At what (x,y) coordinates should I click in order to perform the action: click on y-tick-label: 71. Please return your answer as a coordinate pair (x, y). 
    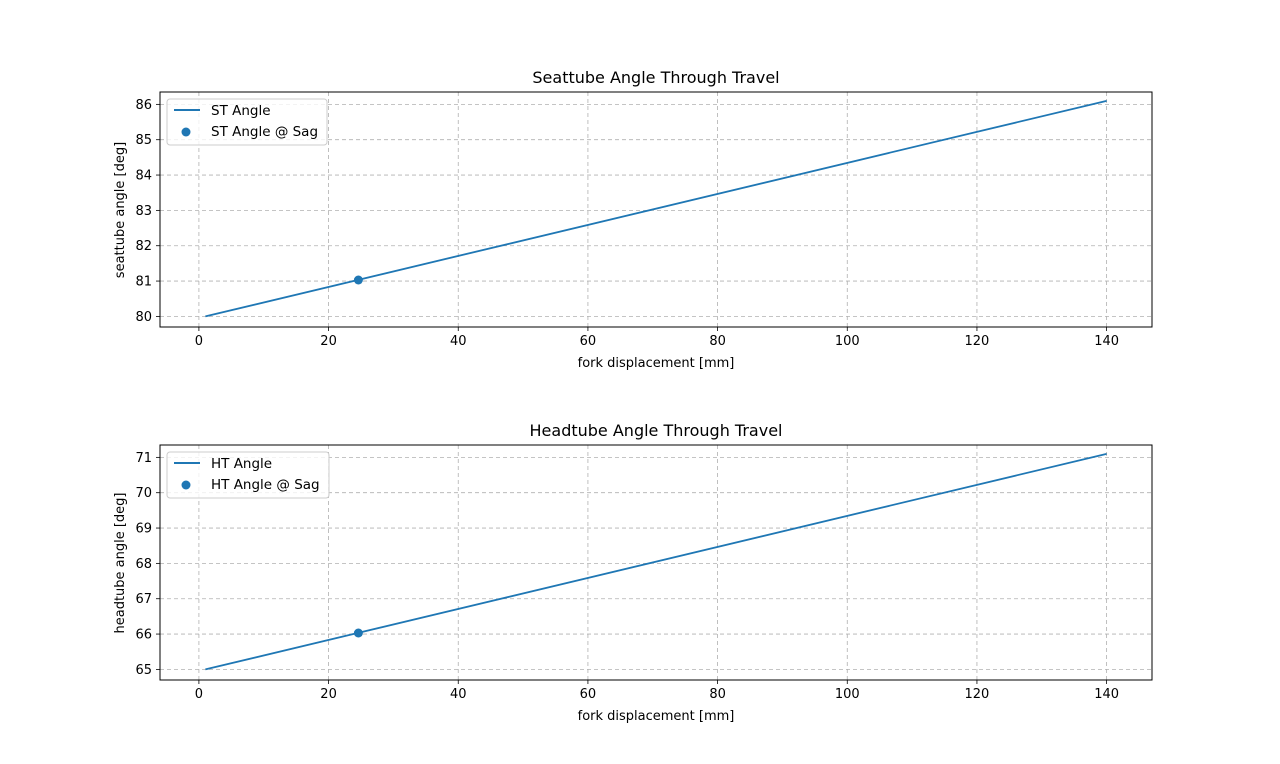
    Looking at the image, I should click on (143, 458).